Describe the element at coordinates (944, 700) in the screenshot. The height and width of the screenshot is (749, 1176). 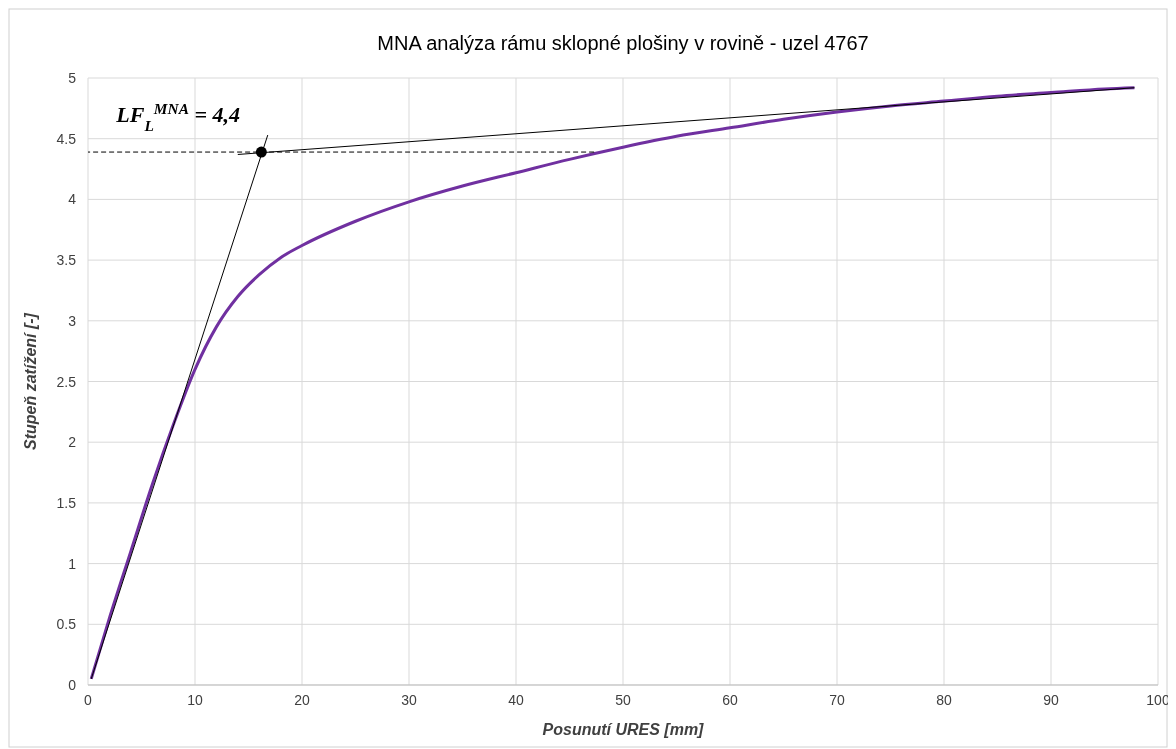
I see `x-tick-label: 80` at that location.